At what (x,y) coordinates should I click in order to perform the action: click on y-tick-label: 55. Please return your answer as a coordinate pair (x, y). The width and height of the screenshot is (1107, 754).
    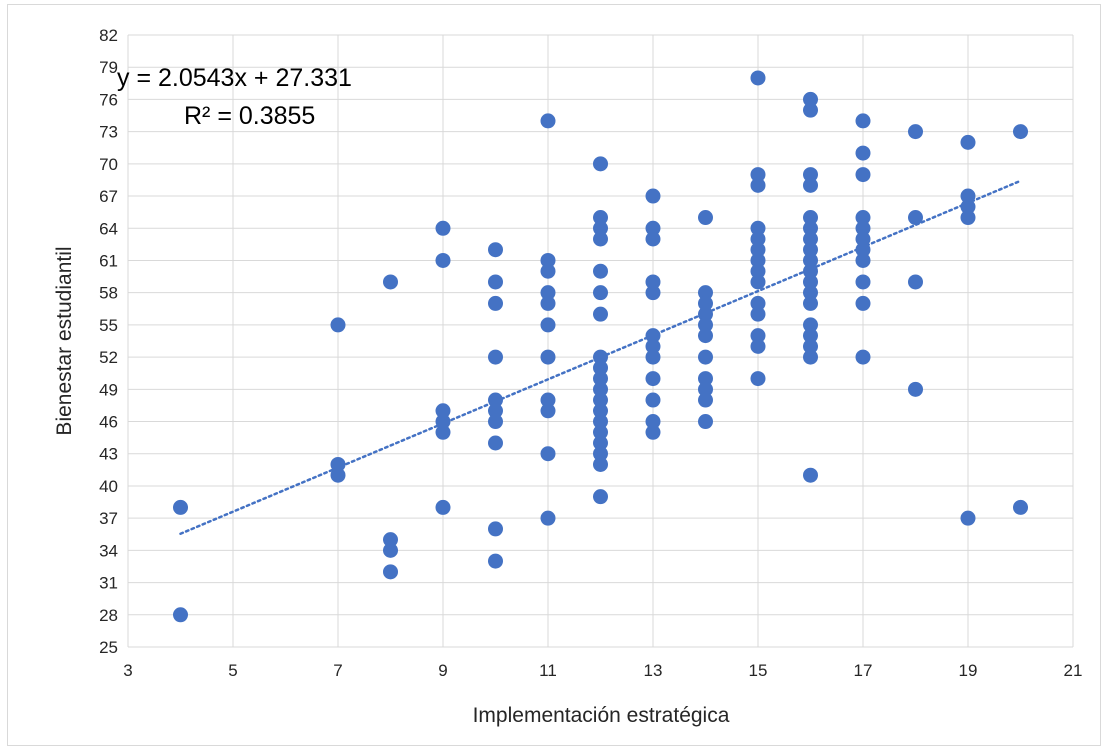
    Looking at the image, I should click on (108, 325).